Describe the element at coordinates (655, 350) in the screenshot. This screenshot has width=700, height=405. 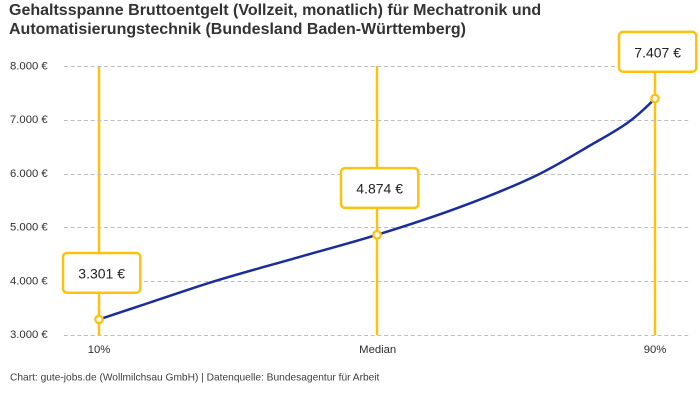
I see `svg-text: 90%` at that location.